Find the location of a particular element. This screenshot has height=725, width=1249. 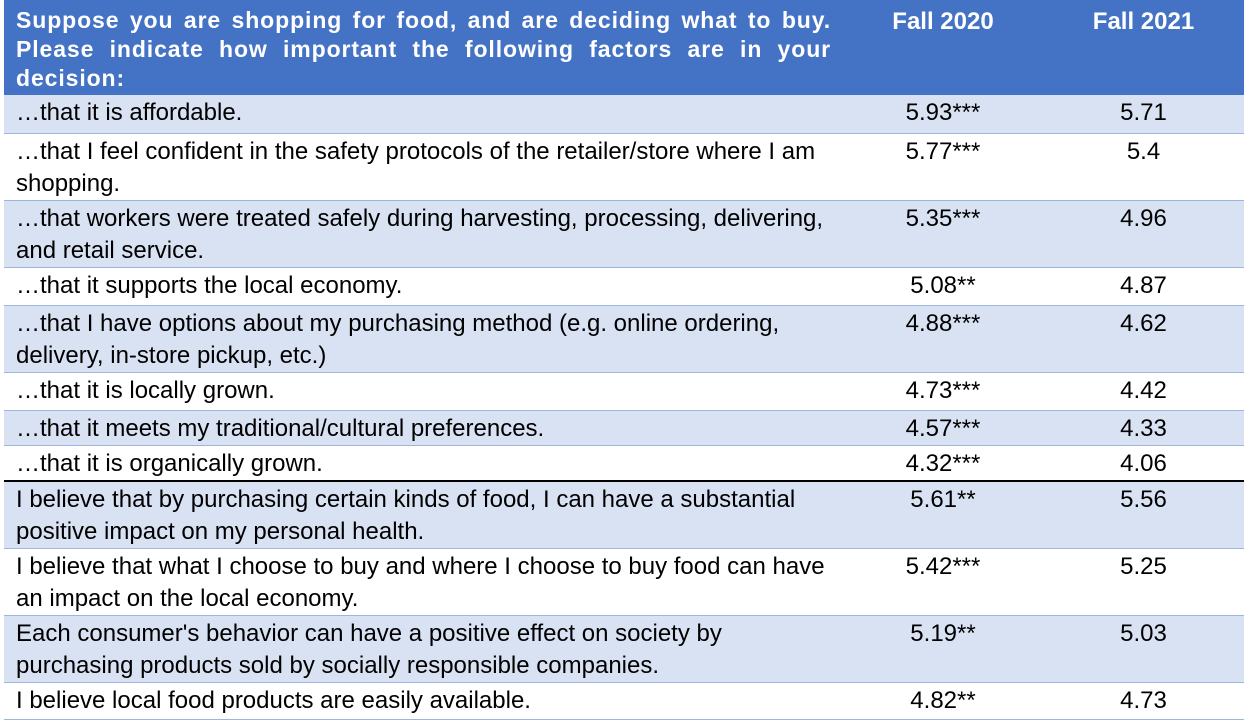

row-label: …that it is organically grown. is located at coordinates (423, 463).